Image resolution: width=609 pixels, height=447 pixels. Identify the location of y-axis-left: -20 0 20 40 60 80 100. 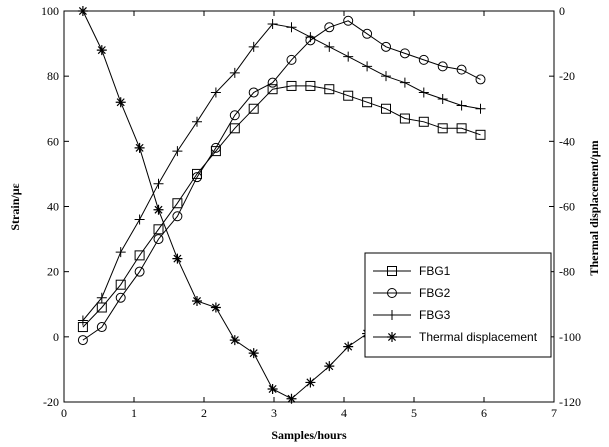
(55, 206).